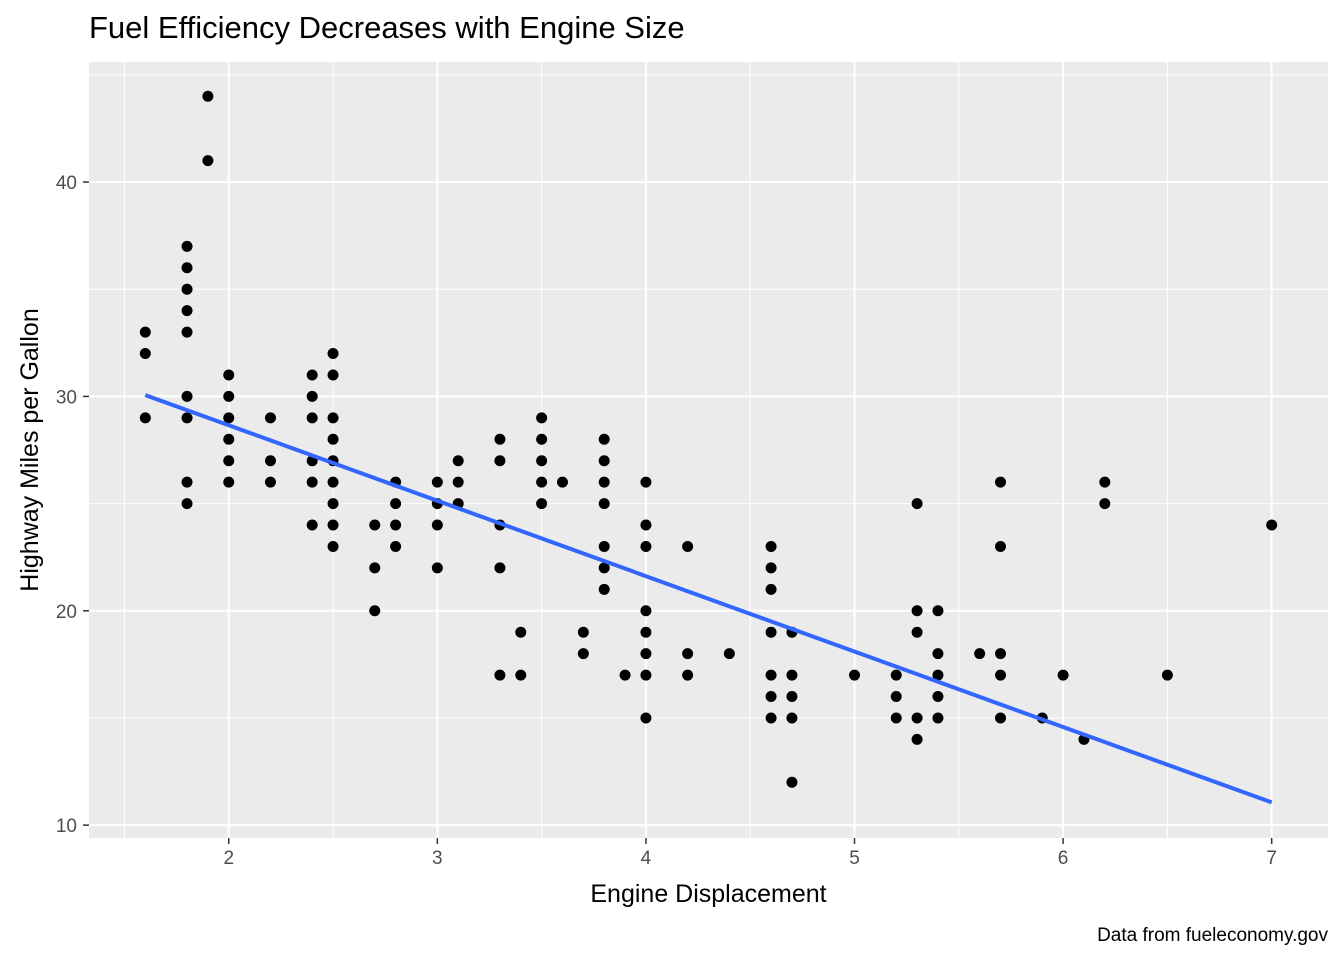 Image resolution: width=1344 pixels, height=960 pixels. Describe the element at coordinates (646, 858) in the screenshot. I see `x-tick-label: 4` at that location.